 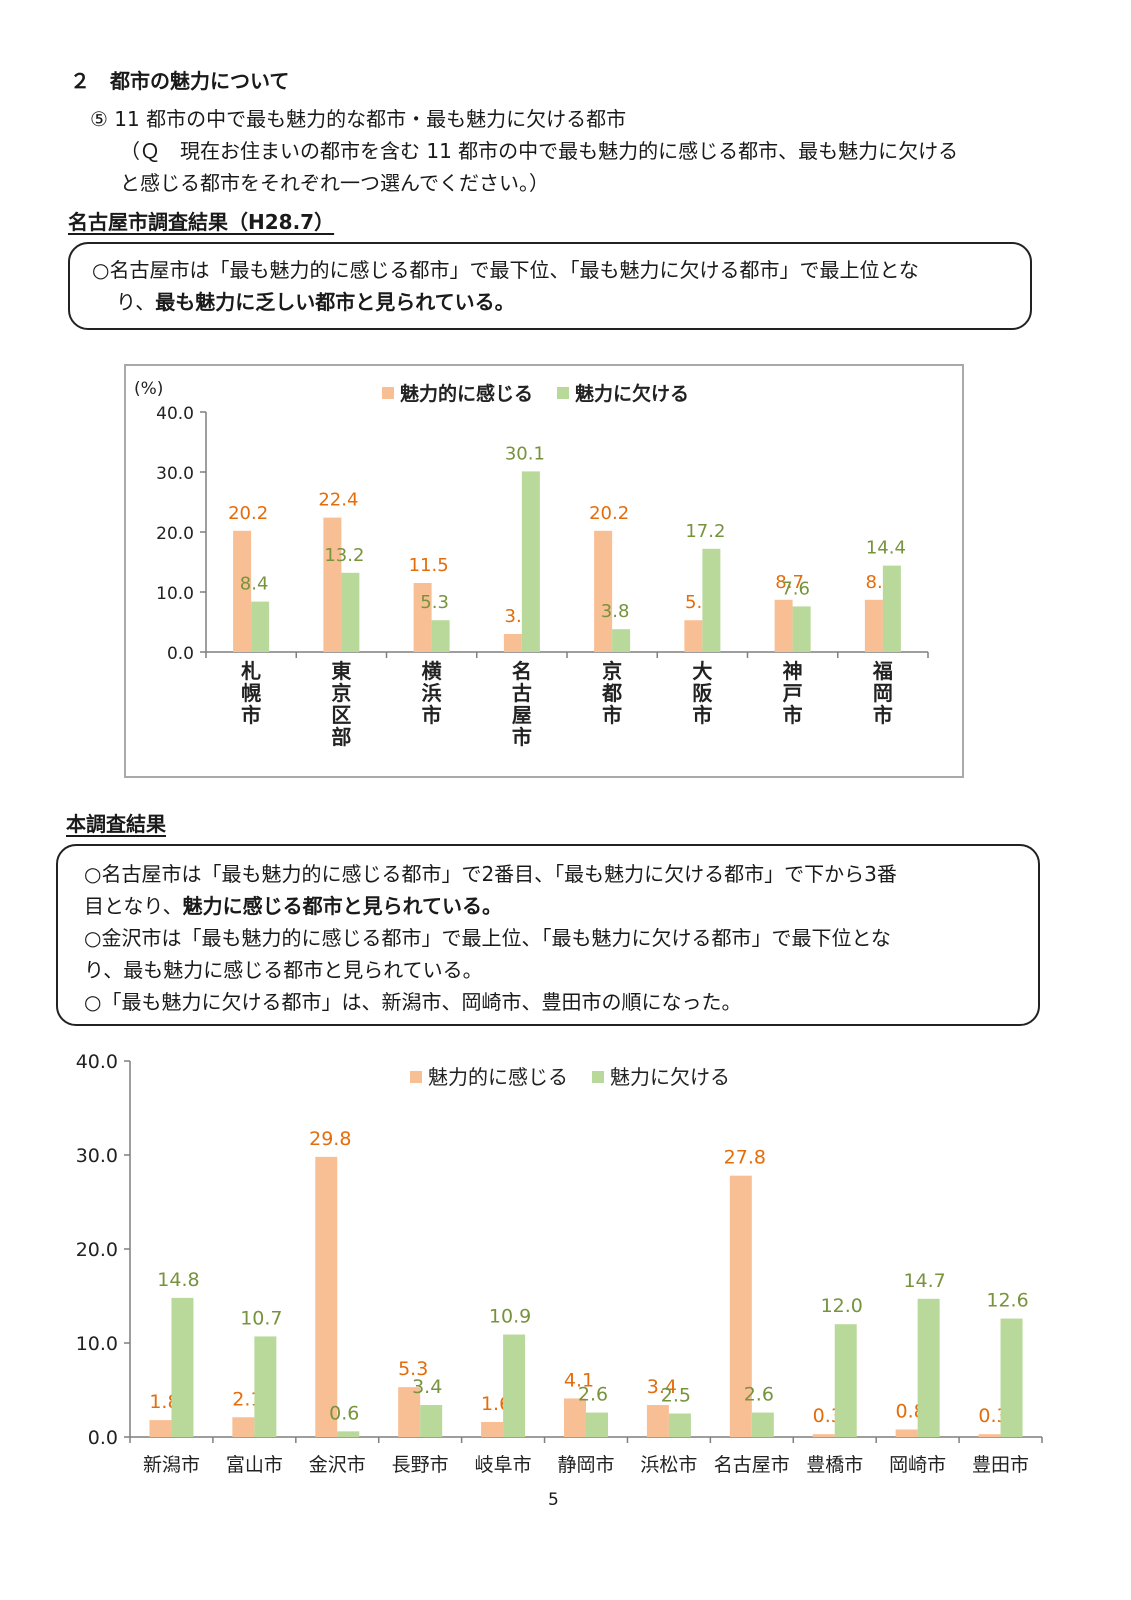 What do you see at coordinates (178, 1280) in the screenshot?
I see `data-label-lacking: 14.8` at bounding box center [178, 1280].